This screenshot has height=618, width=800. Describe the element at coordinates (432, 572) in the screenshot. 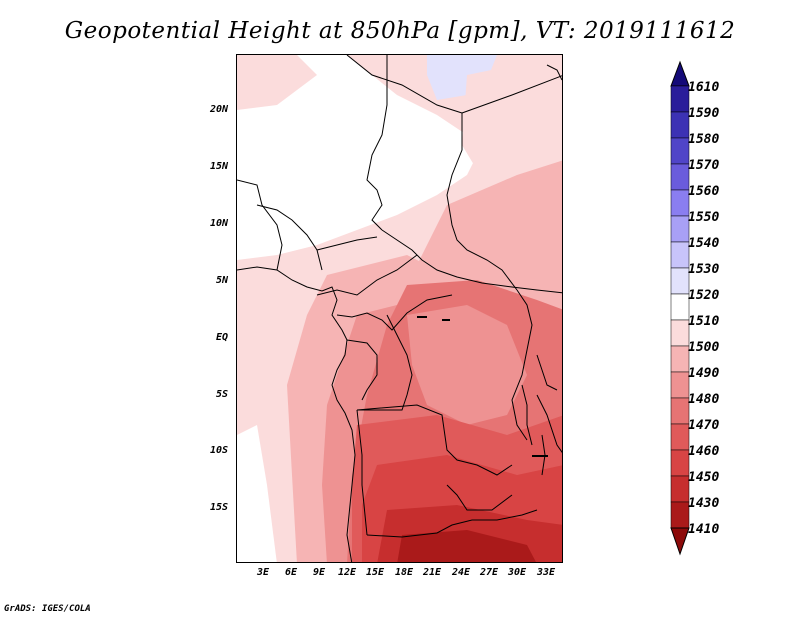

I see `lon-label-21e: 21E` at that location.